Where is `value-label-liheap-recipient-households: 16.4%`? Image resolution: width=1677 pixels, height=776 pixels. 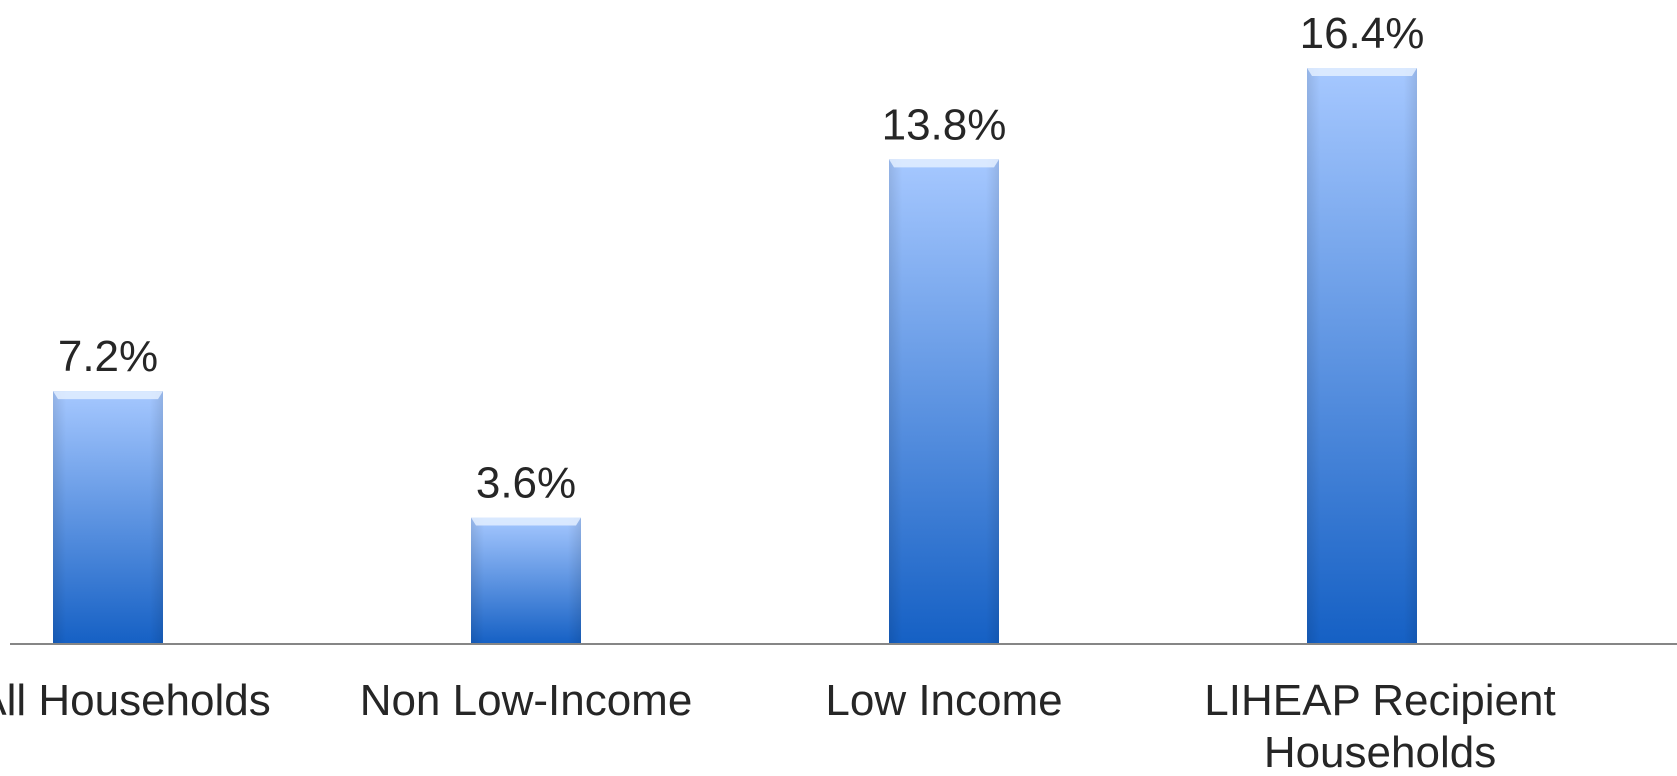
value-label-liheap-recipient-households: 16.4% is located at coordinates (1362, 33).